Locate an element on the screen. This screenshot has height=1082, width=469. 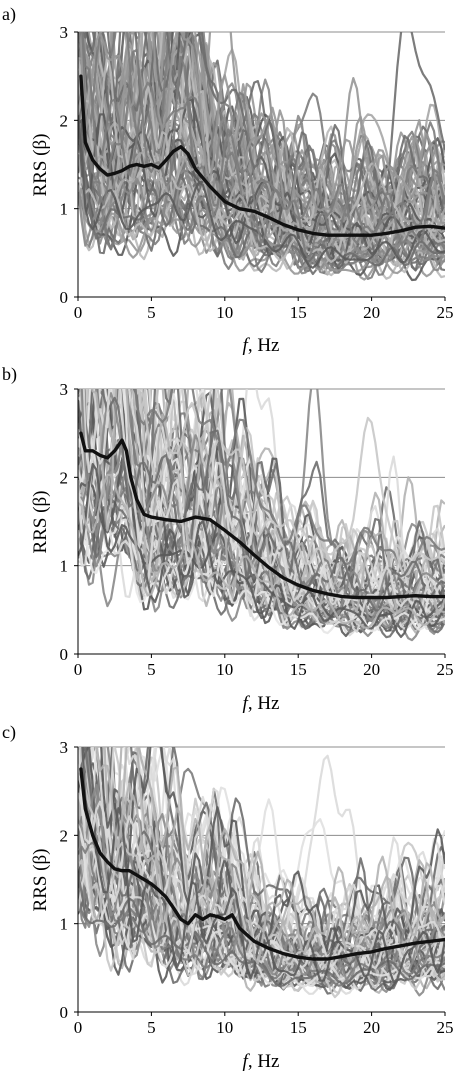
panel-label: a) is located at coordinates (9, 14).